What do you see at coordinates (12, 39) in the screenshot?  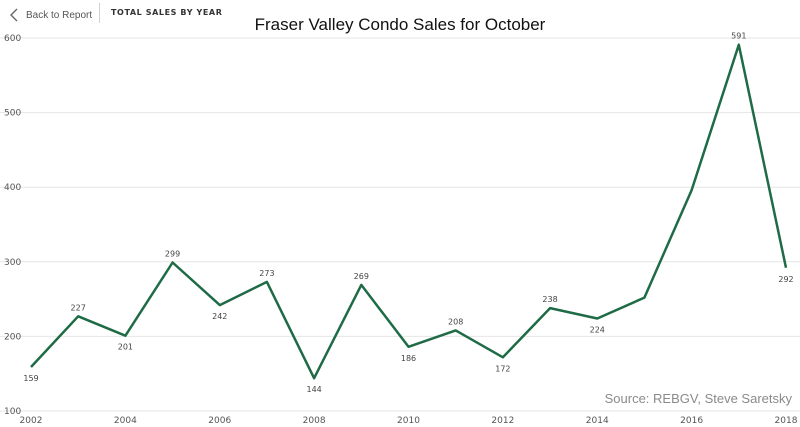 I see `y-tick-label: 600` at bounding box center [12, 39].